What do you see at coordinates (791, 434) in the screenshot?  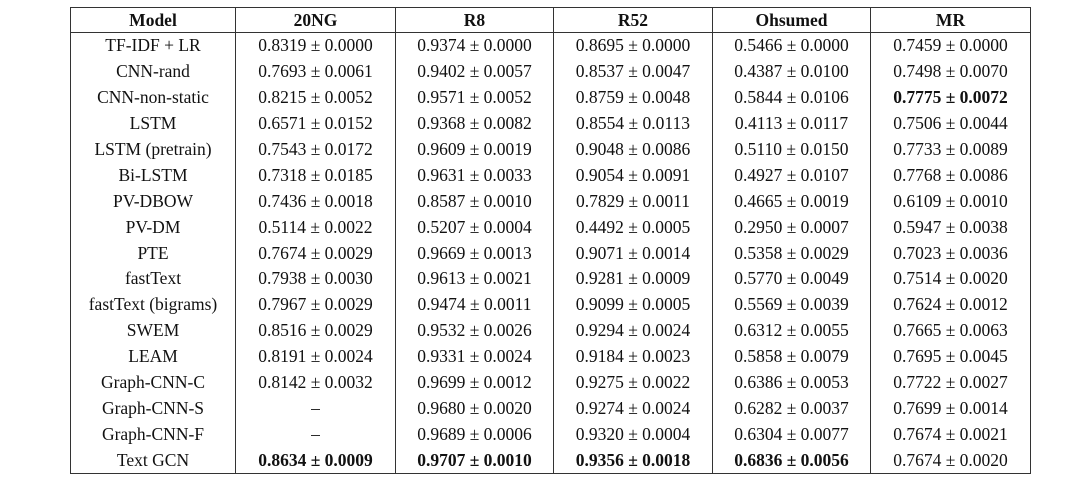 I see `score-cell: 0.6304 ± 0.0077` at bounding box center [791, 434].